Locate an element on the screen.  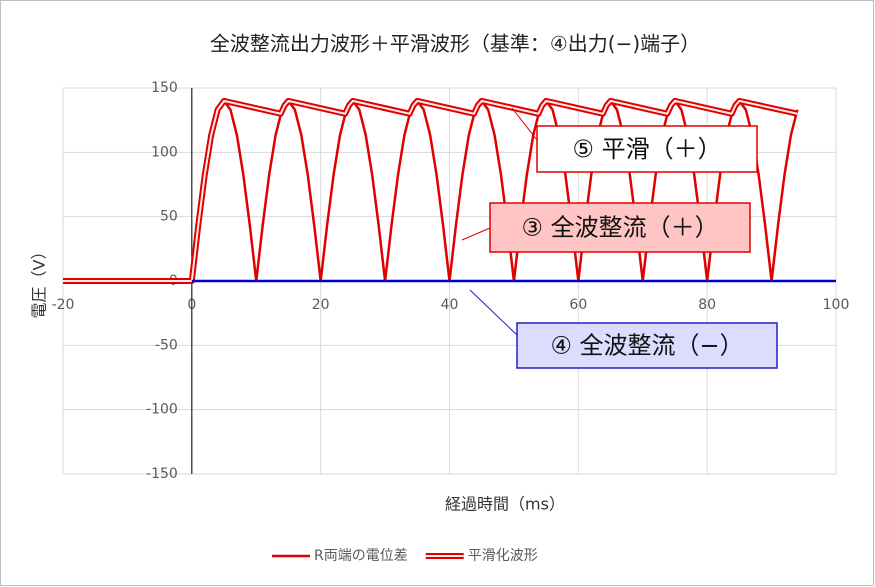
y-tick-label: 100 is located at coordinates (164, 152).